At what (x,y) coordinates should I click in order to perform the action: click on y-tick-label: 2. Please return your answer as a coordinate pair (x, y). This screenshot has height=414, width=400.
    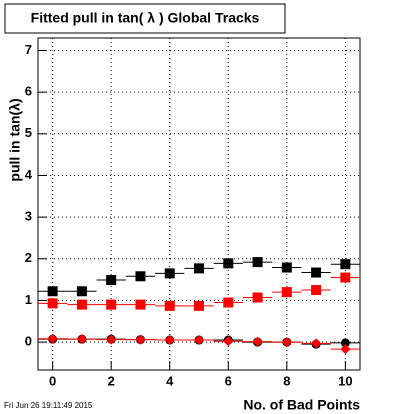
    Looking at the image, I should click on (28, 257).